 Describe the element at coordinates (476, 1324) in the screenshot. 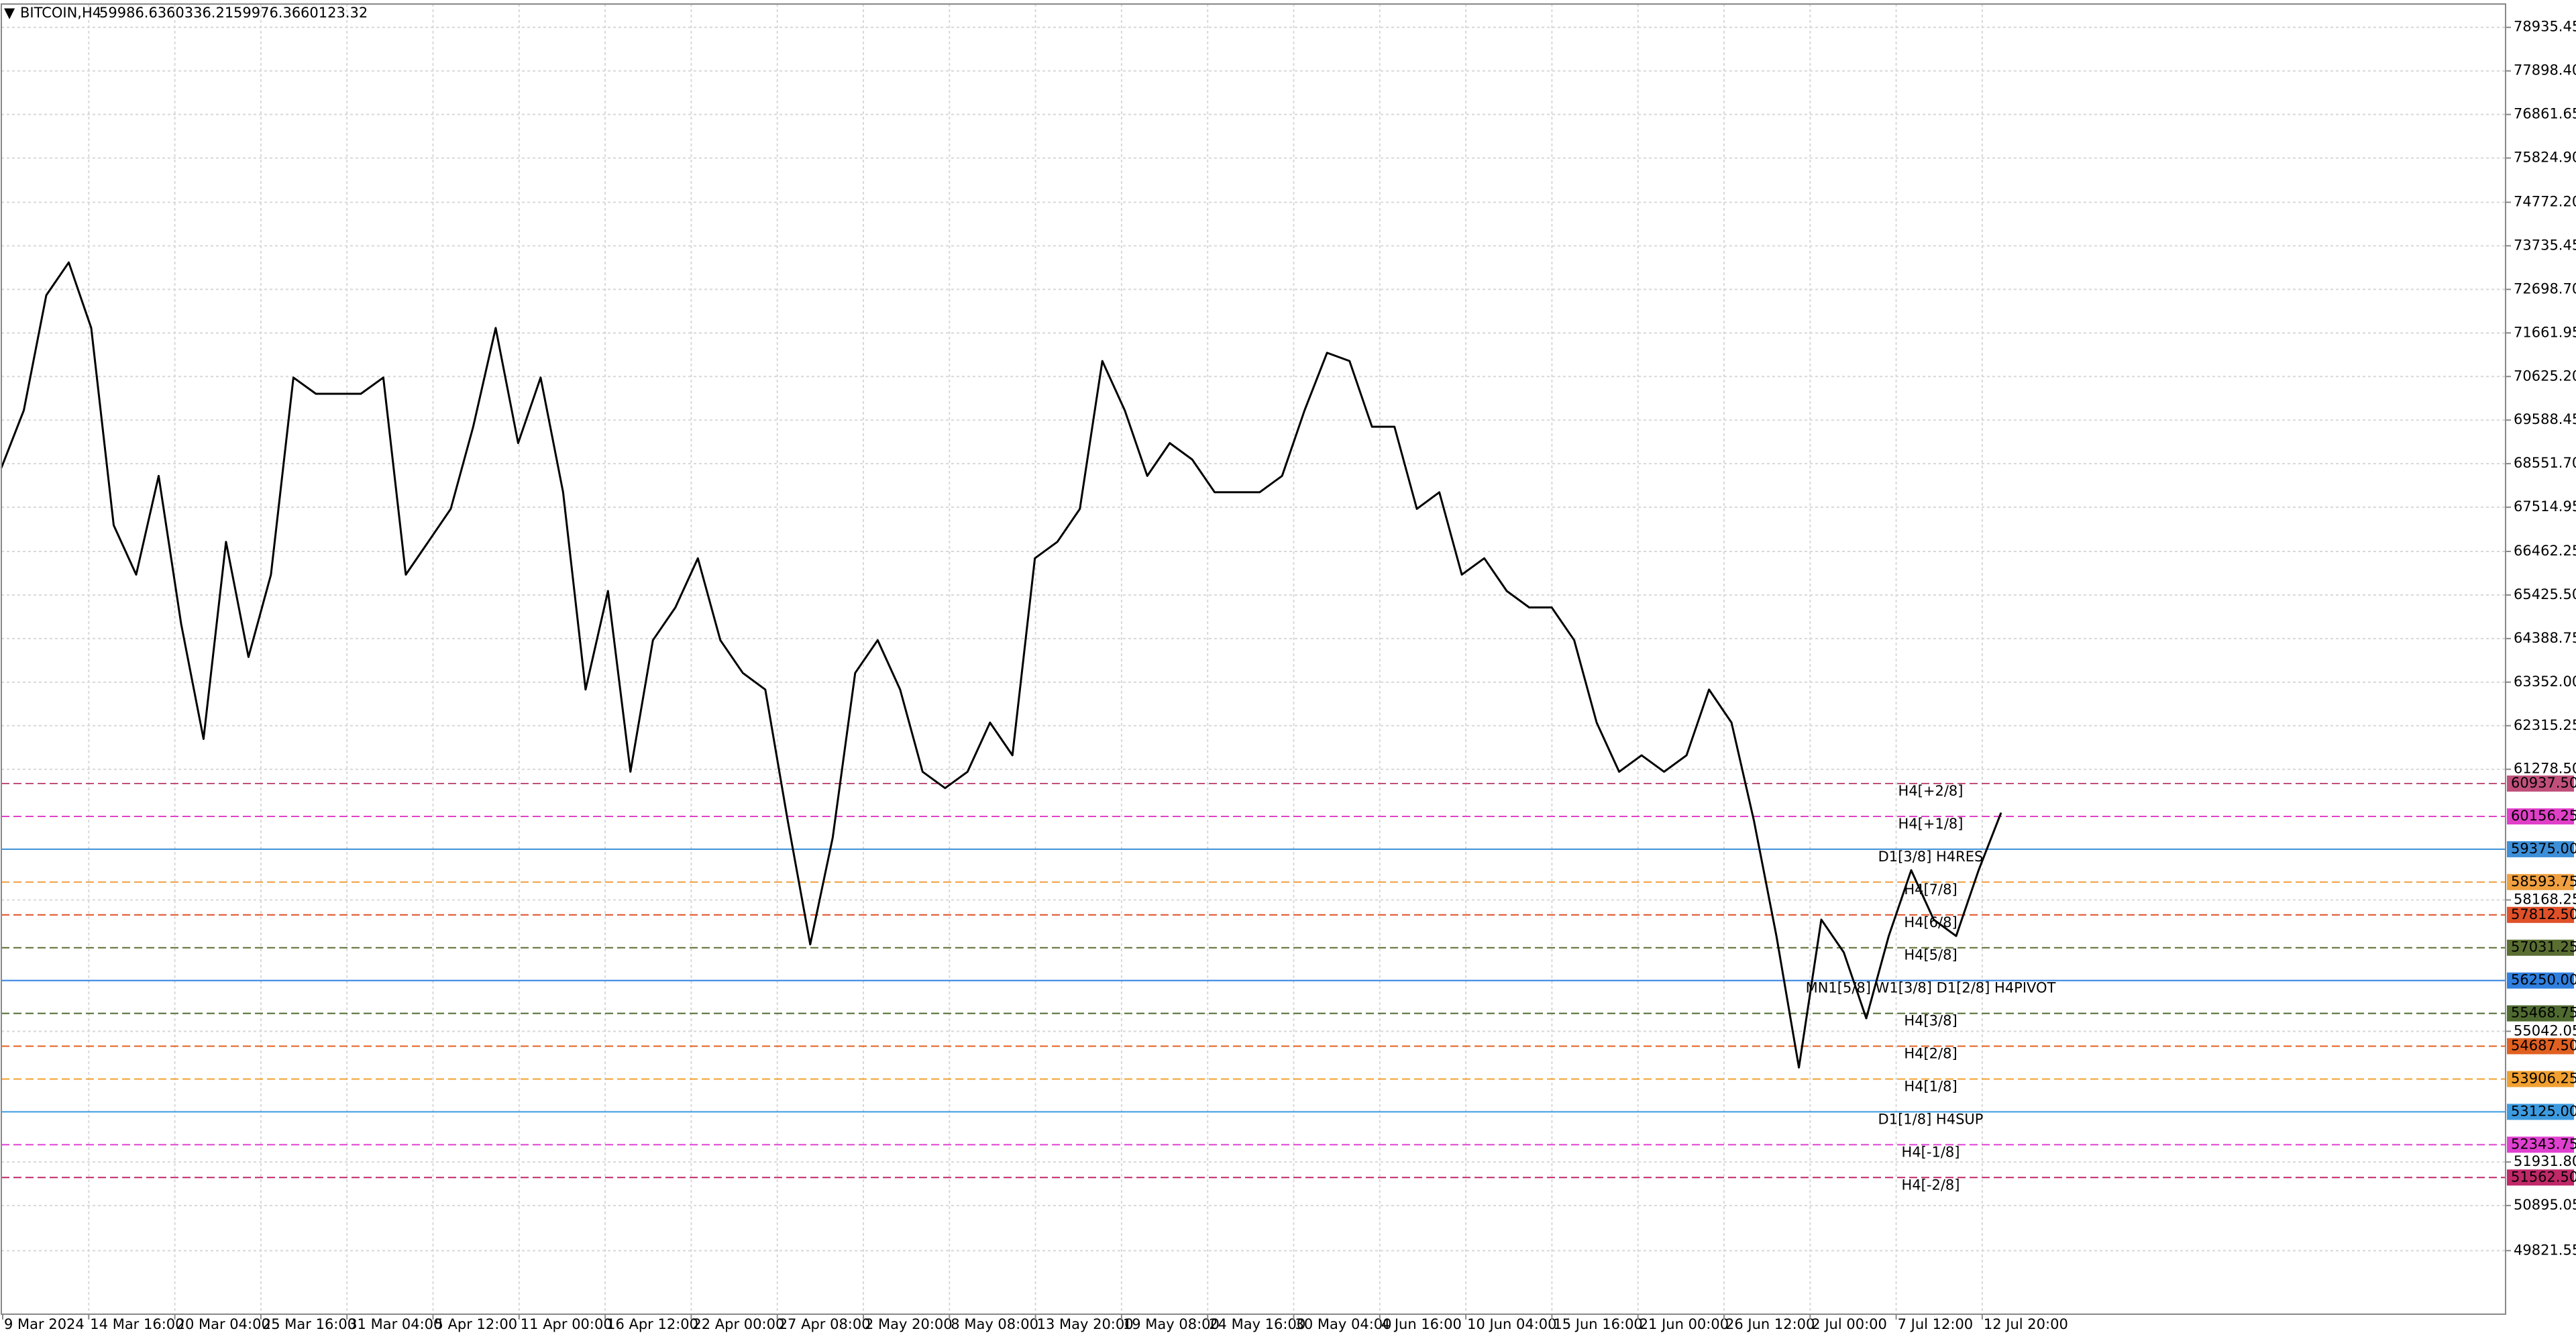

I see `x-tick-label: 5 Apr 12:00` at that location.